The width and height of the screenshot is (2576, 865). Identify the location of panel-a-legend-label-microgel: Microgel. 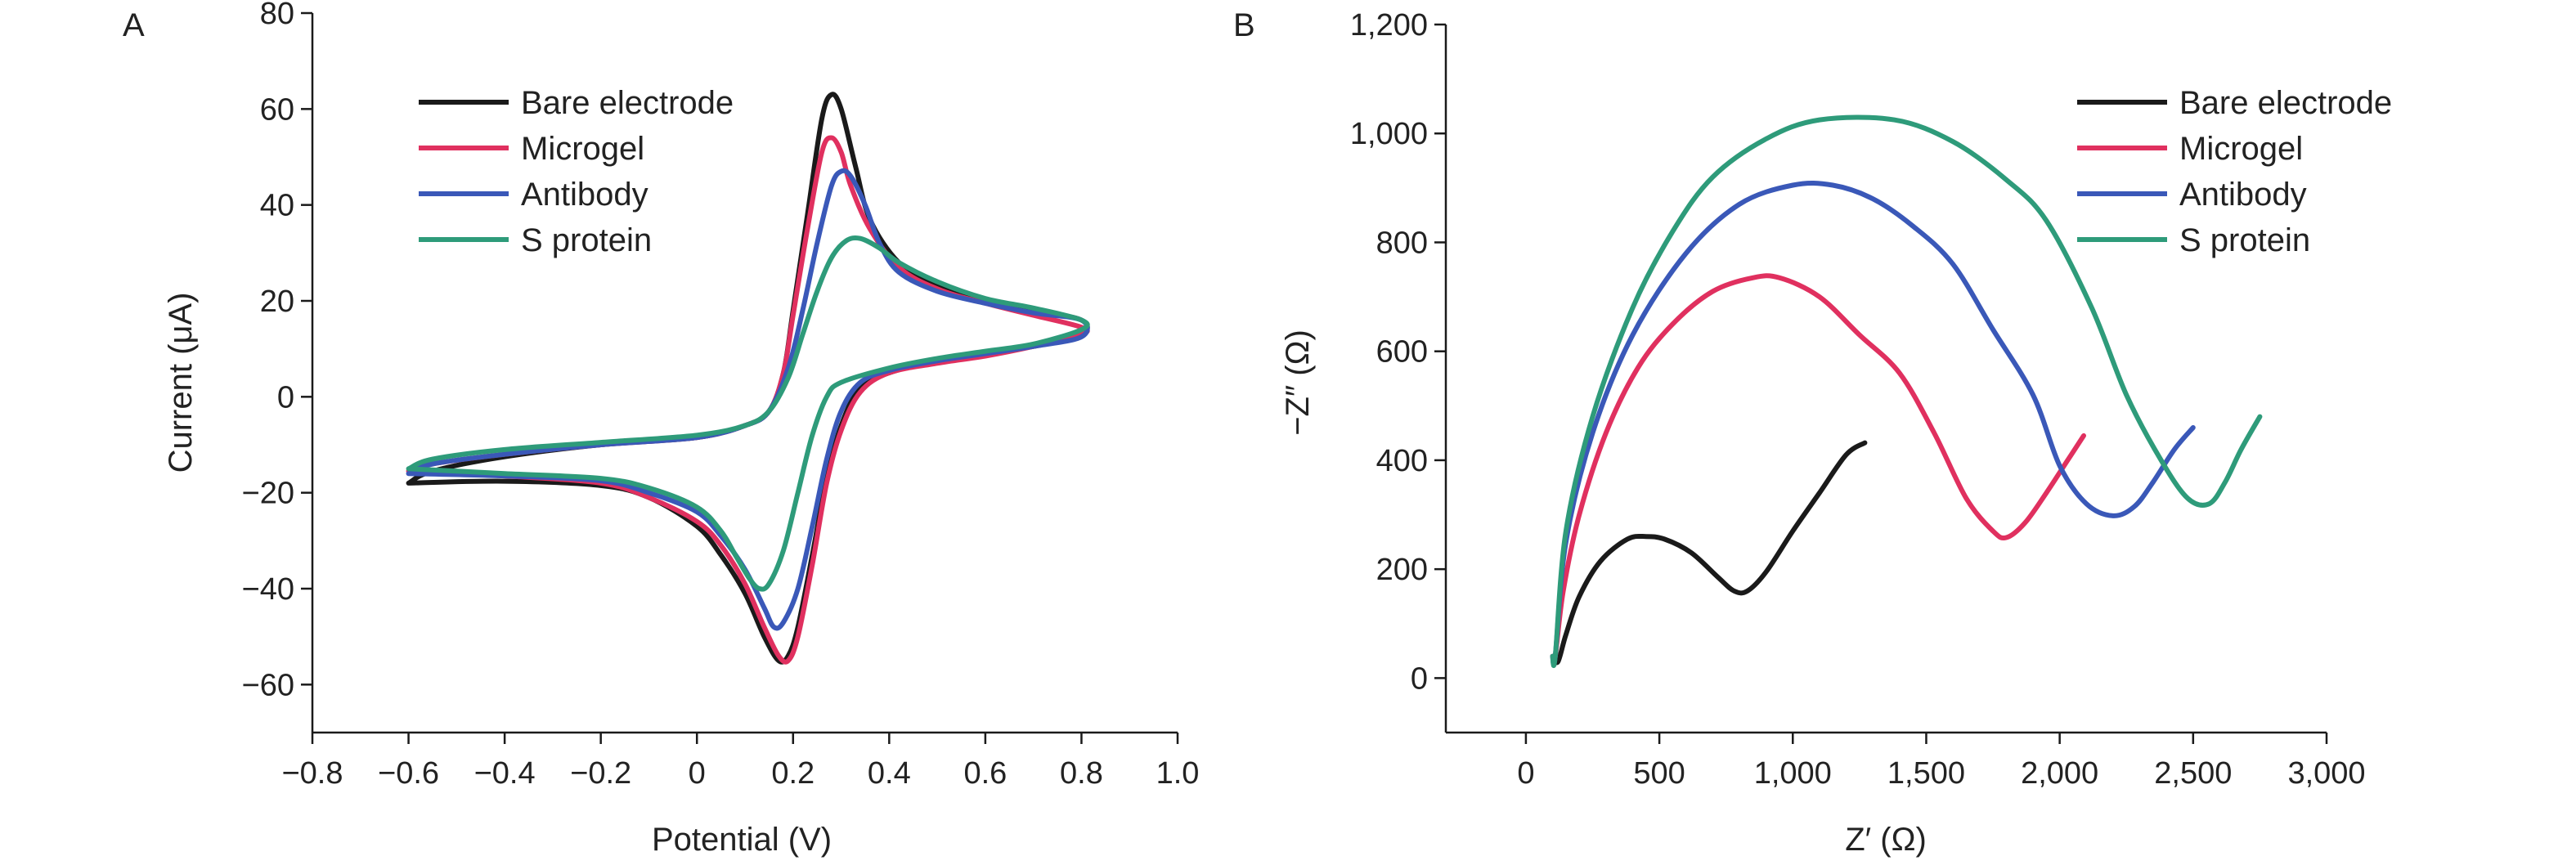
(582, 149).